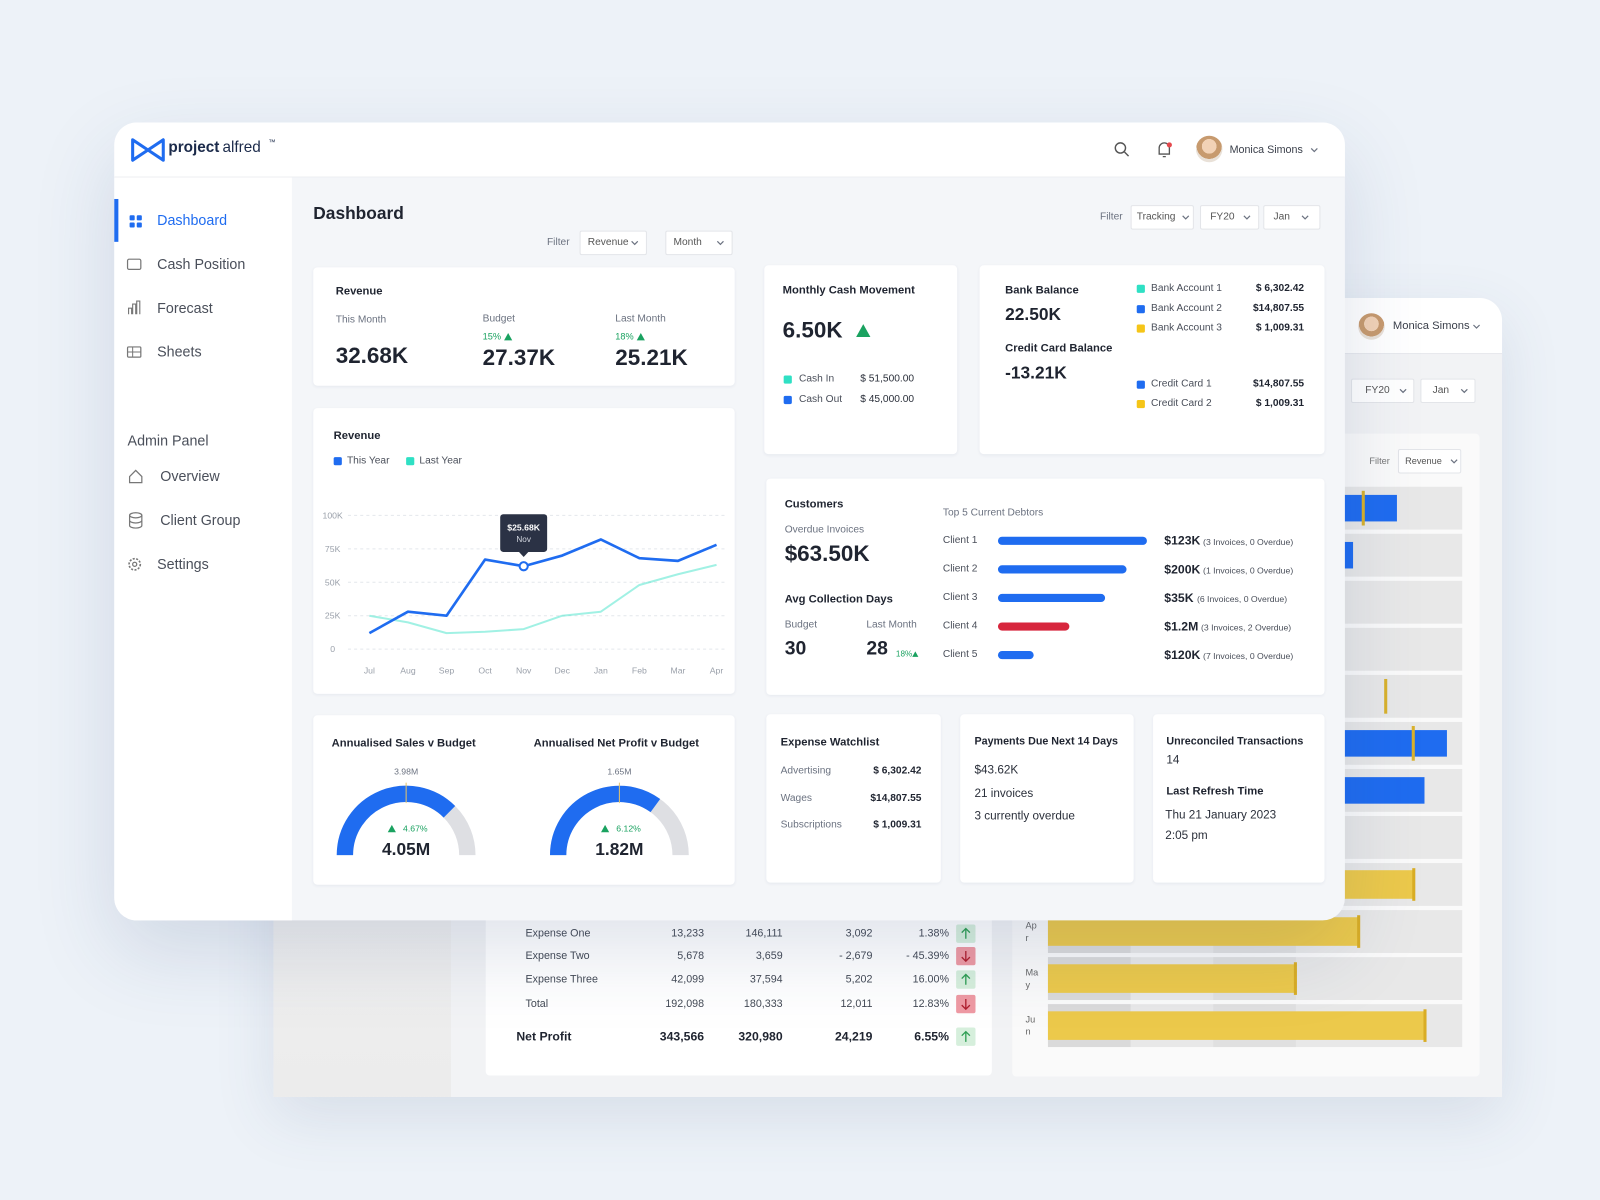 The image size is (1600, 1200). Describe the element at coordinates (1182, 655) in the screenshot. I see `debtor-amount: $120K` at that location.